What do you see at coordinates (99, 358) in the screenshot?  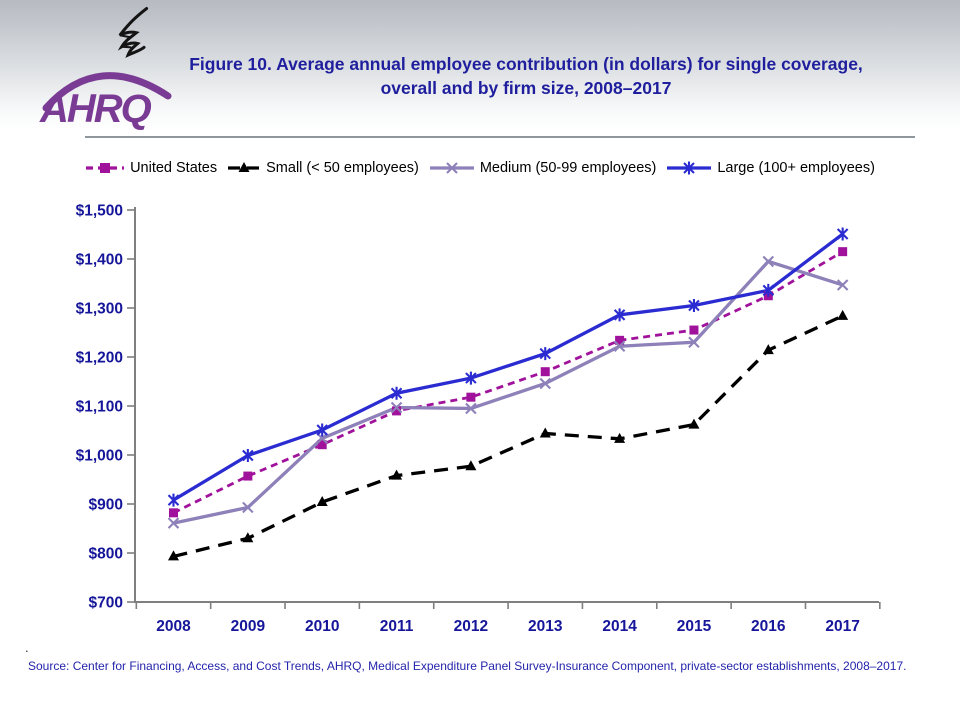 I see `y-axis-label: $1,200` at bounding box center [99, 358].